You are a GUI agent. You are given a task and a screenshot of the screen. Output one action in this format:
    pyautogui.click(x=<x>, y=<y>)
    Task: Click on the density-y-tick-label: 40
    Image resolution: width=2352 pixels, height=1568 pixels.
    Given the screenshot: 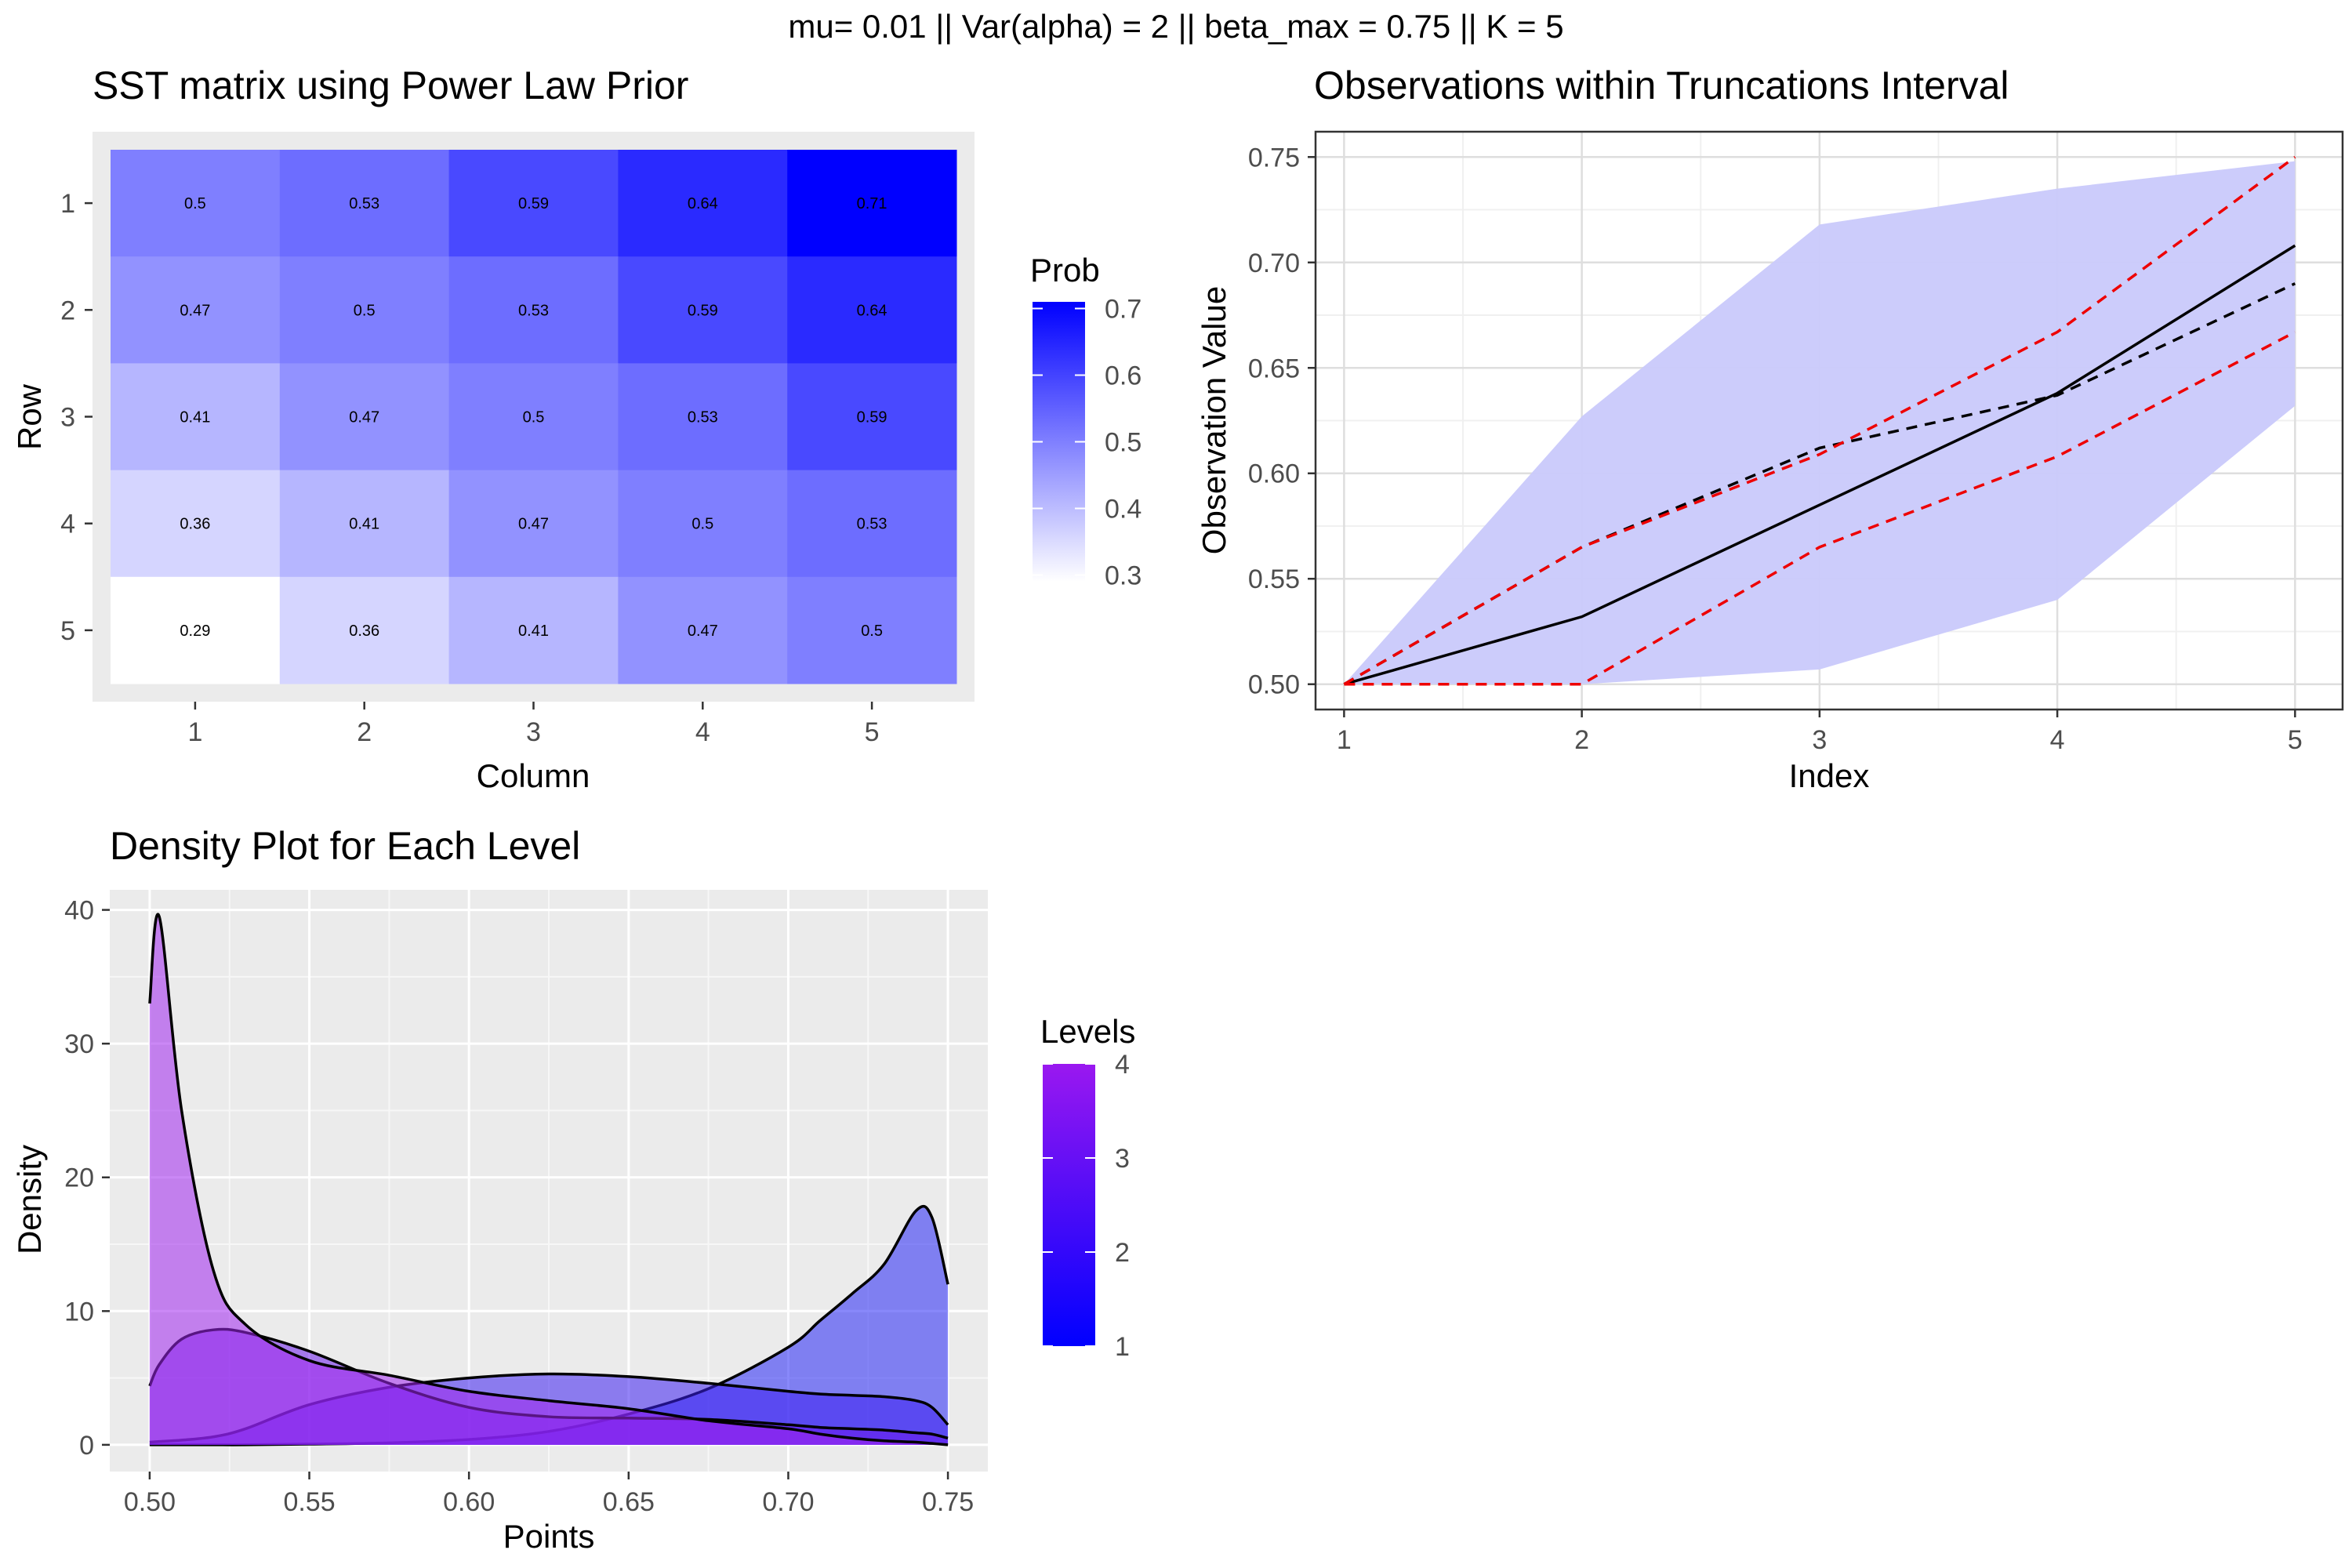 What is the action you would take?
    pyautogui.click(x=79, y=911)
    